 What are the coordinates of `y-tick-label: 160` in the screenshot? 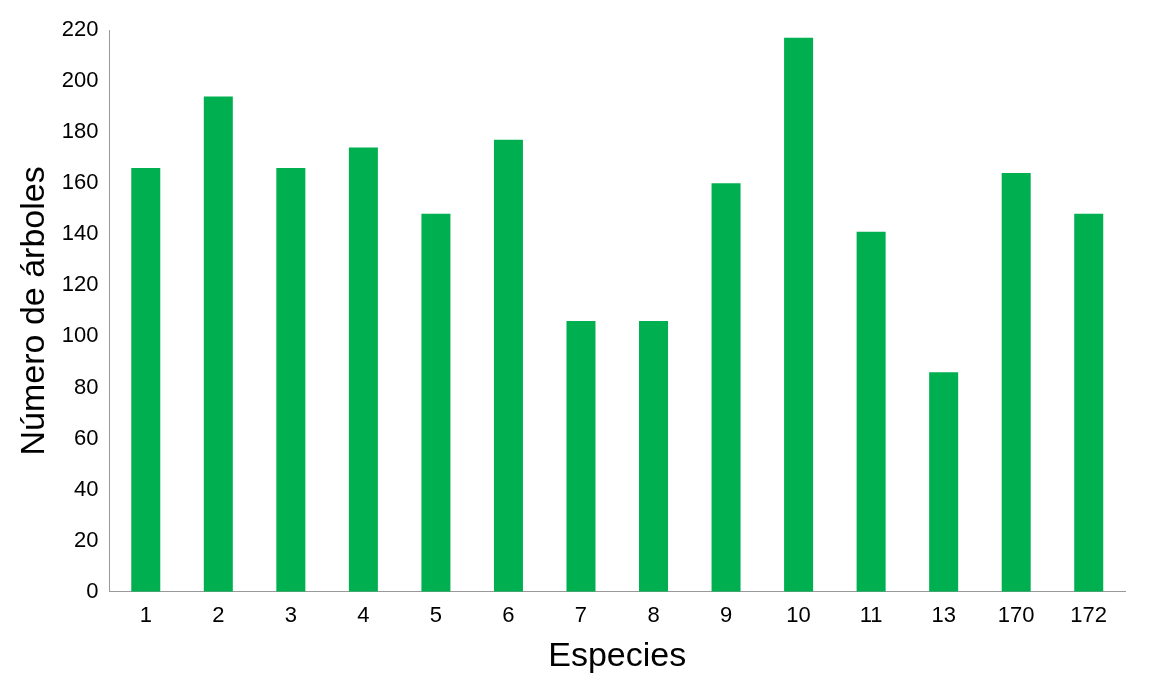 It's located at (80, 182).